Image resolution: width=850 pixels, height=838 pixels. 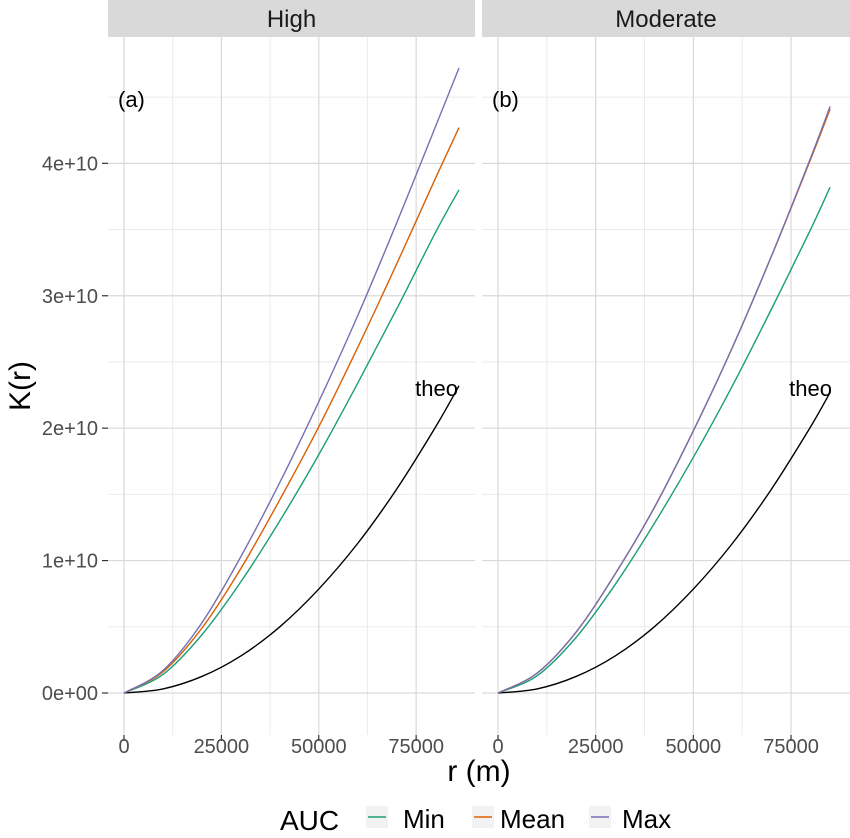 What do you see at coordinates (70, 164) in the screenshot?
I see `y-tick-label: 4e+10` at bounding box center [70, 164].